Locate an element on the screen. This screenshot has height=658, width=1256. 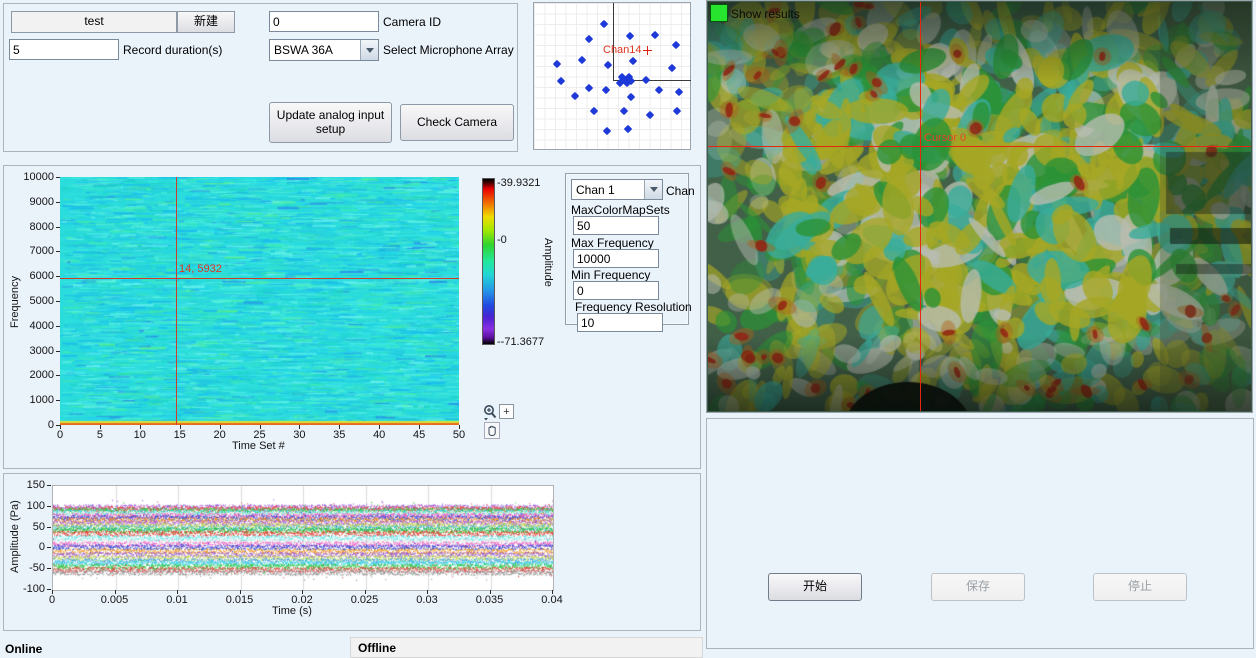
waveform-ytick-label: -50 is located at coordinates (37, 568).